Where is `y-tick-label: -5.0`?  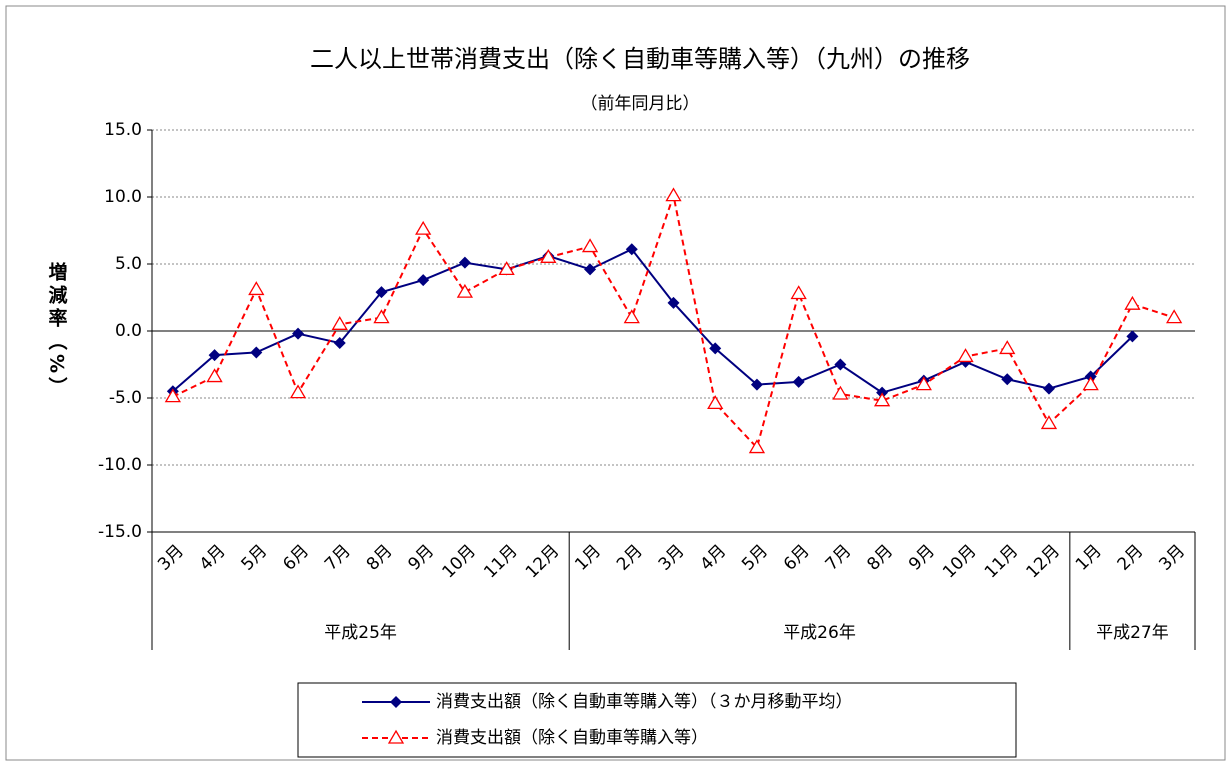
y-tick-label: -5.0 is located at coordinates (125, 398).